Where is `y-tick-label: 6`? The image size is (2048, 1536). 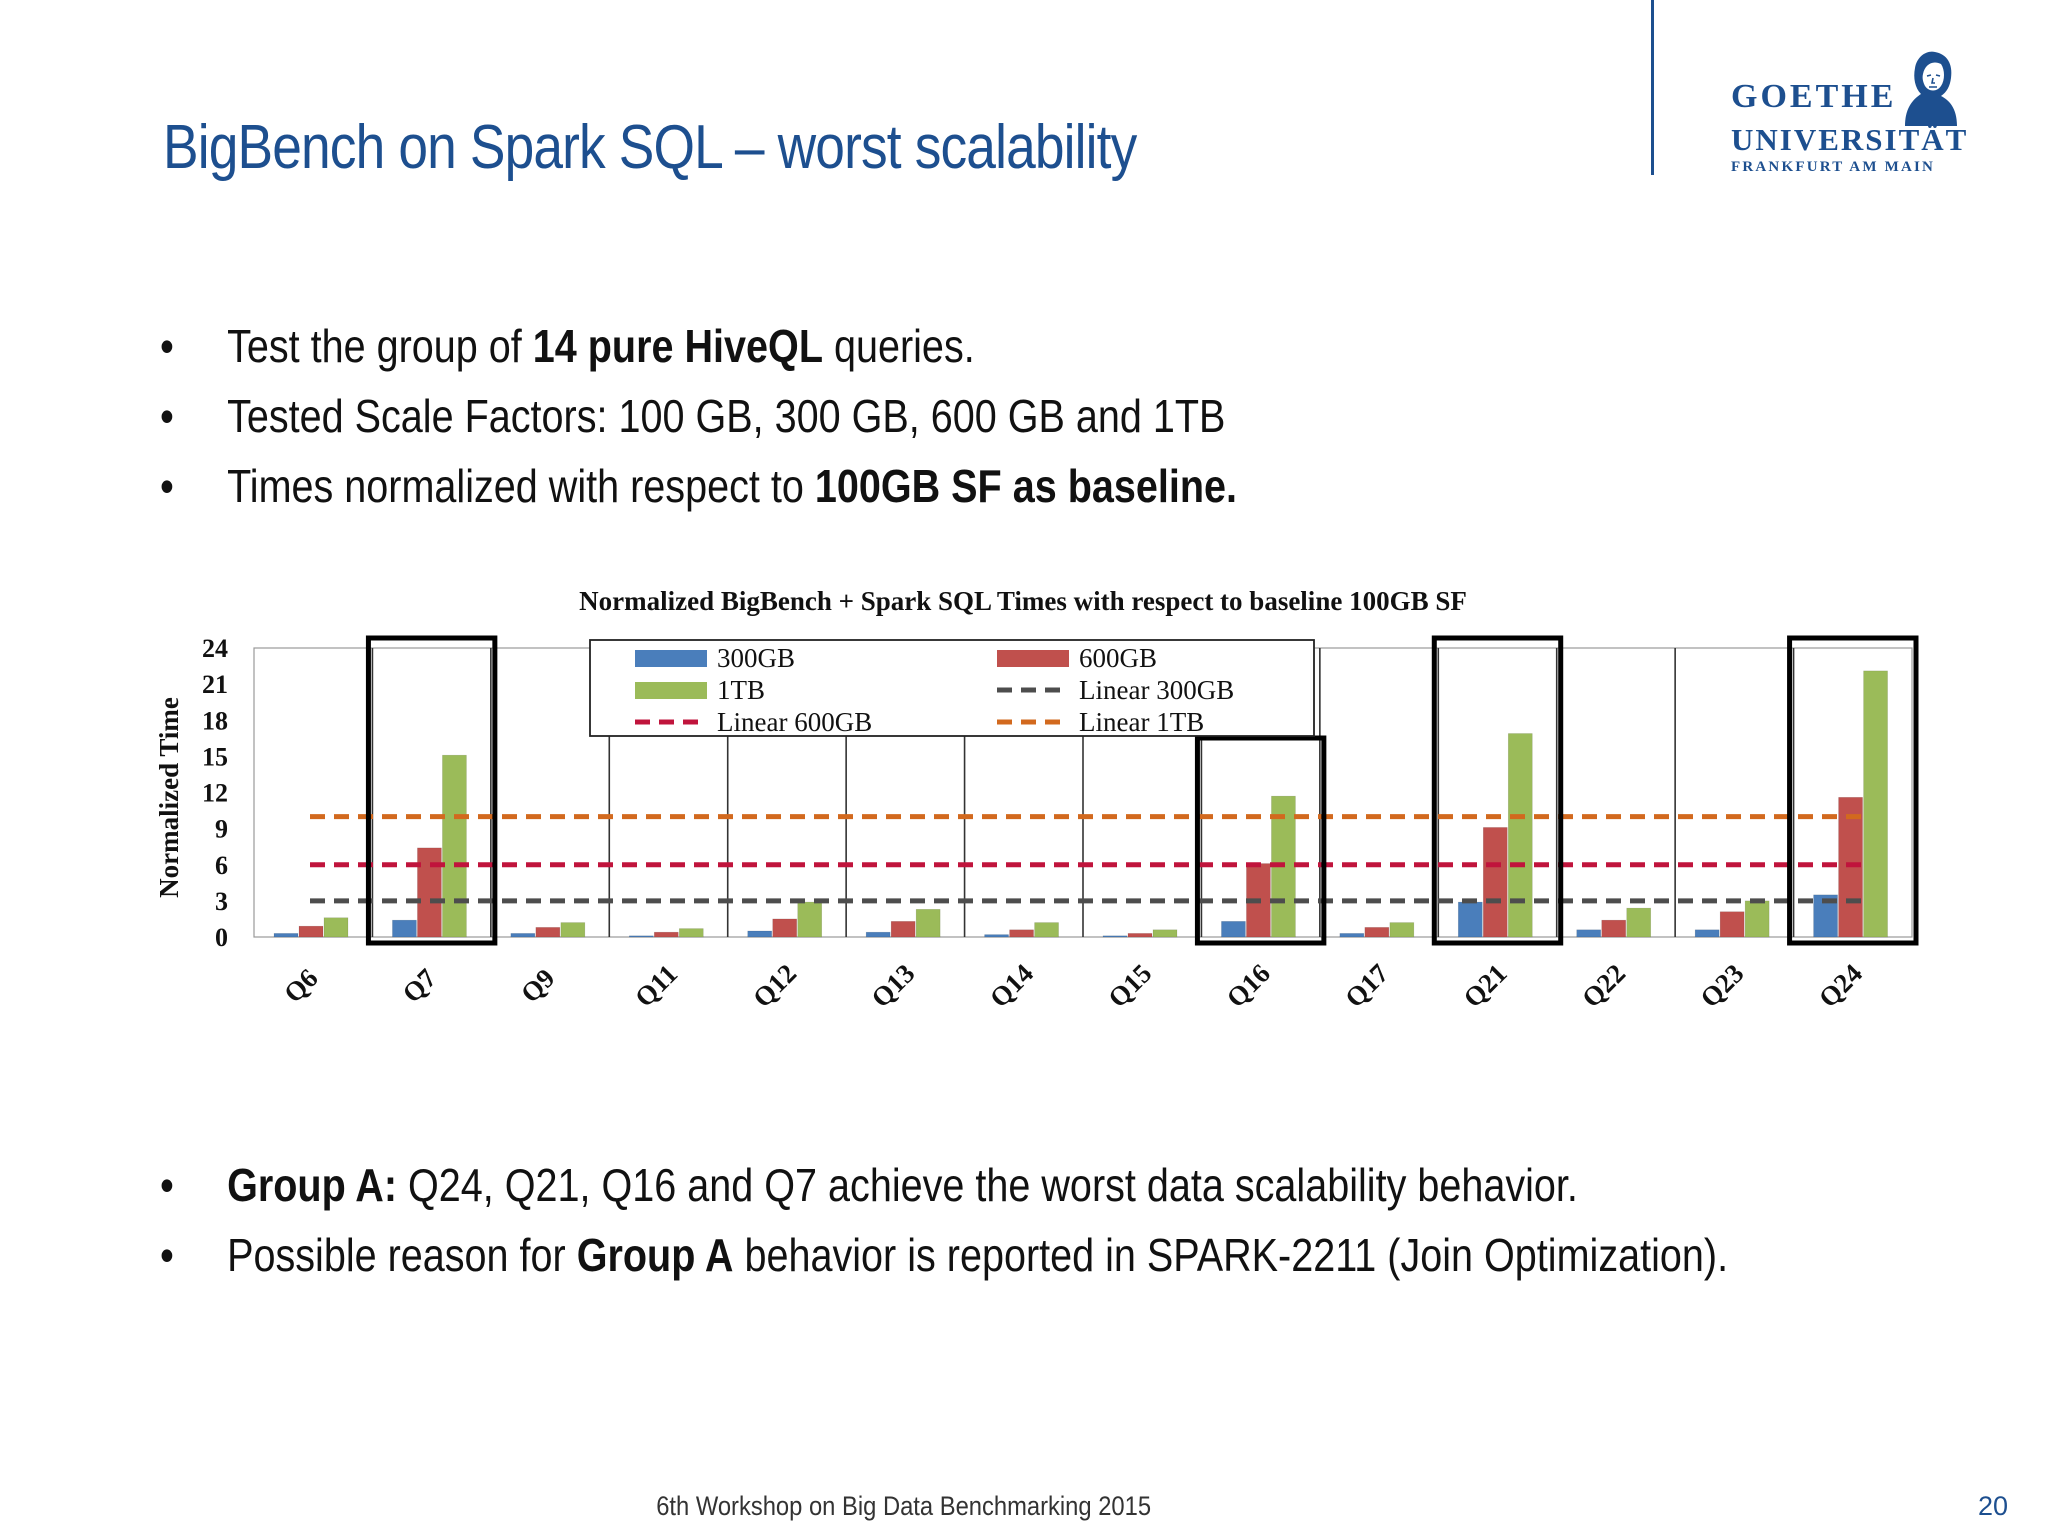 y-tick-label: 6 is located at coordinates (221, 865).